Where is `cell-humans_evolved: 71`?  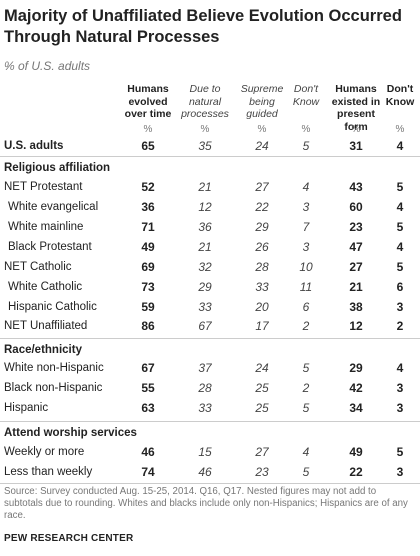 cell-humans_evolved: 71 is located at coordinates (148, 227).